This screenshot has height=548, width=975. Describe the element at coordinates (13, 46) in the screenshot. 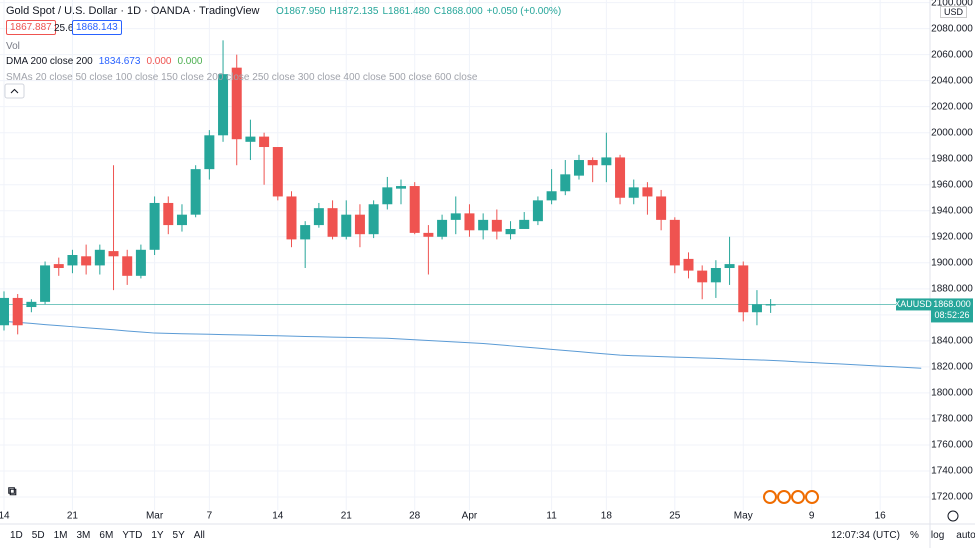

I see `vol: Vol` at that location.